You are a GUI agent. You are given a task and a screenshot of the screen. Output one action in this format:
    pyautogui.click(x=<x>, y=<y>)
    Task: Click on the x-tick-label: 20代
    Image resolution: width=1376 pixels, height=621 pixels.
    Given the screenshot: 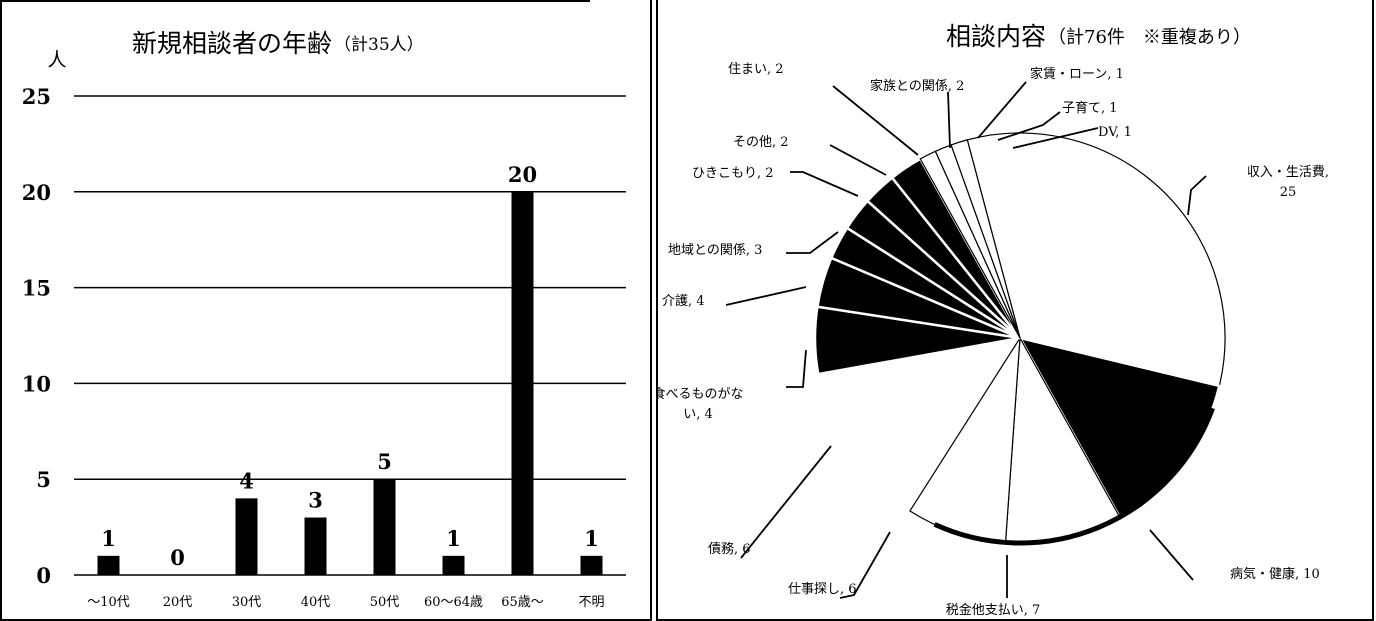 What is the action you would take?
    pyautogui.click(x=178, y=602)
    